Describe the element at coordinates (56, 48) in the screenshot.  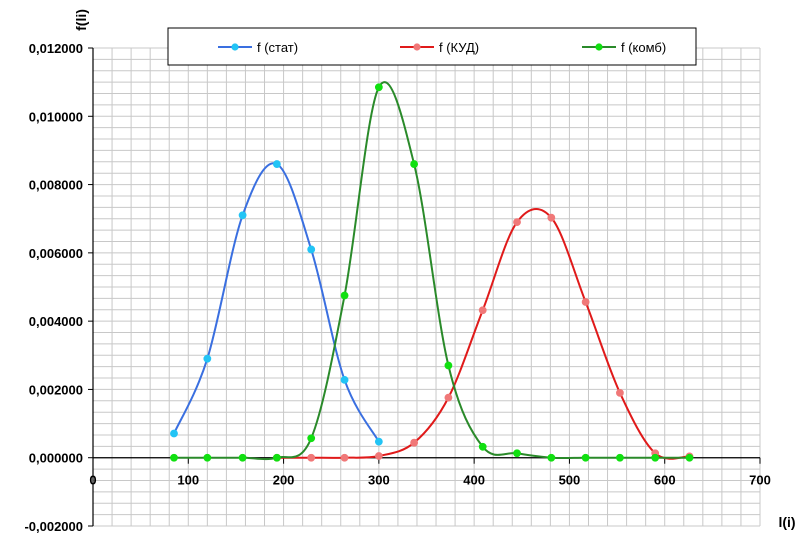
I see `y-tick-label: 0,012000` at that location.